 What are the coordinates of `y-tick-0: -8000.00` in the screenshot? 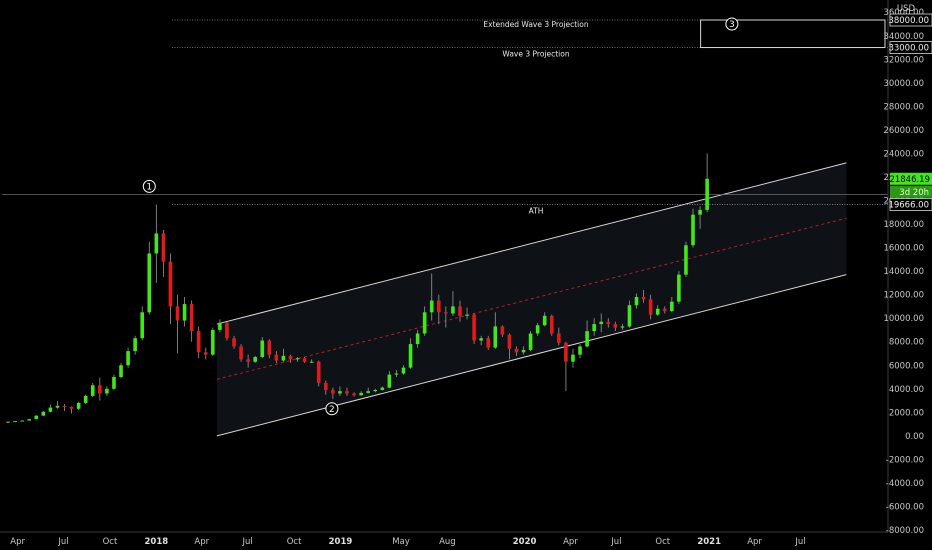 It's located at (905, 531).